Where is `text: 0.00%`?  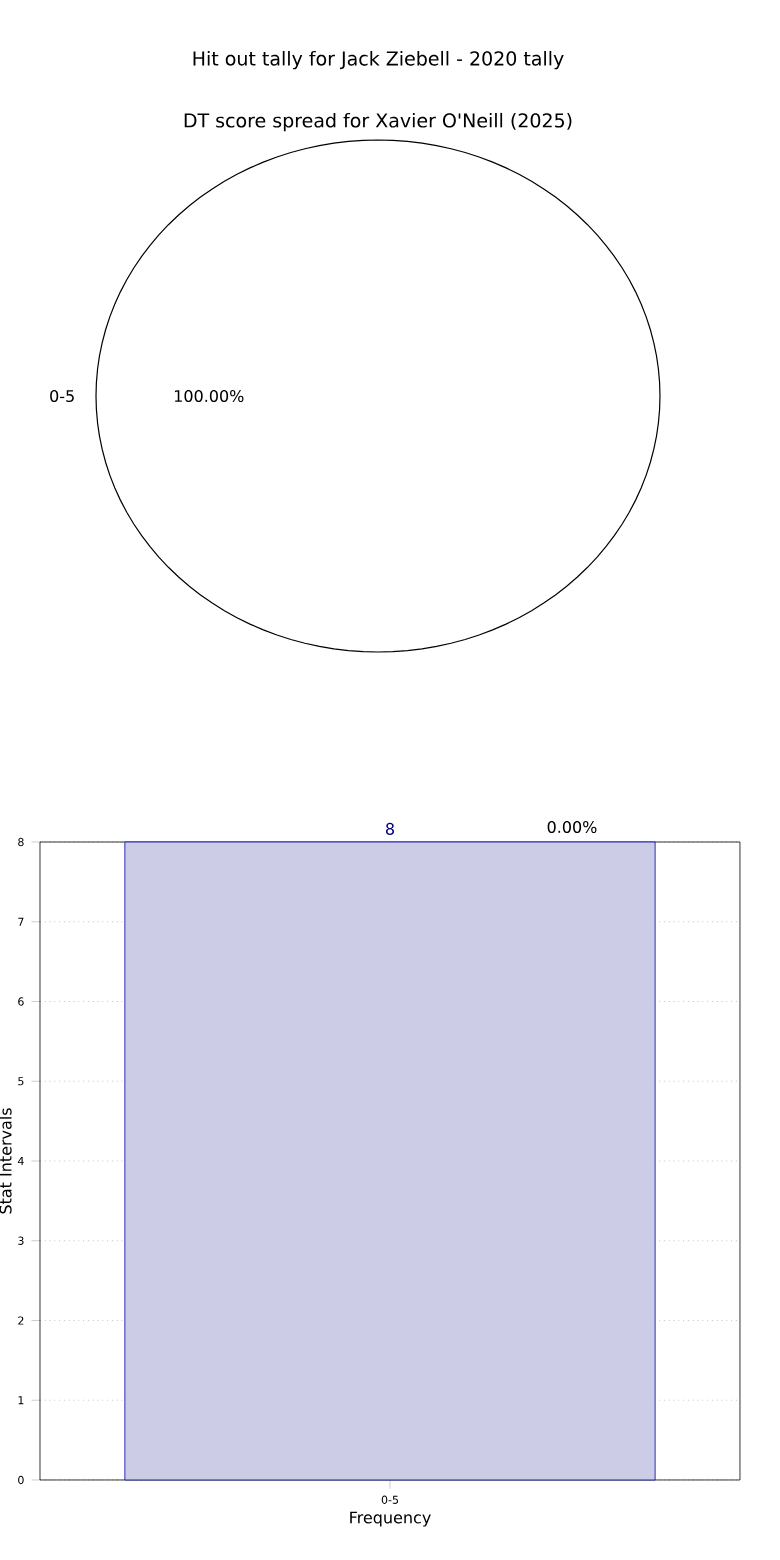
text: 0.00% is located at coordinates (572, 827).